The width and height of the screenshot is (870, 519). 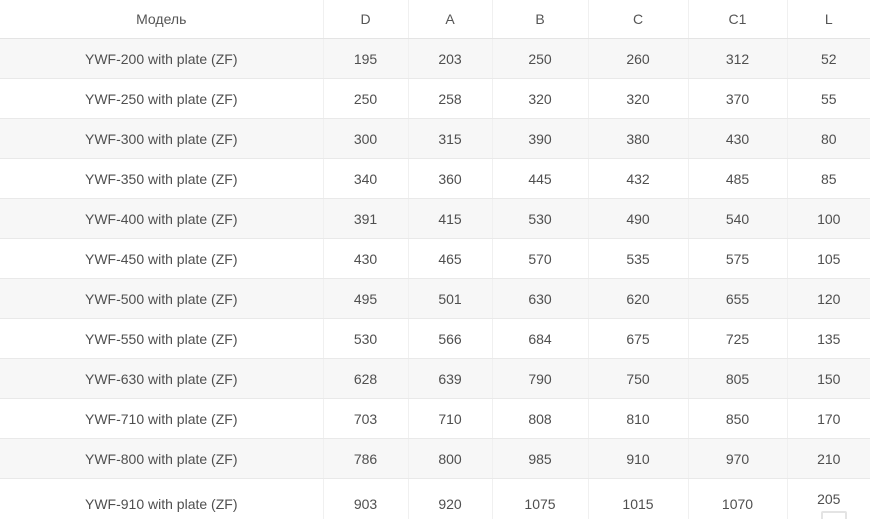 I want to click on table-row: YWF-200 with plate (ZF) 195 203 250 260 312 52, so click(x=435, y=58).